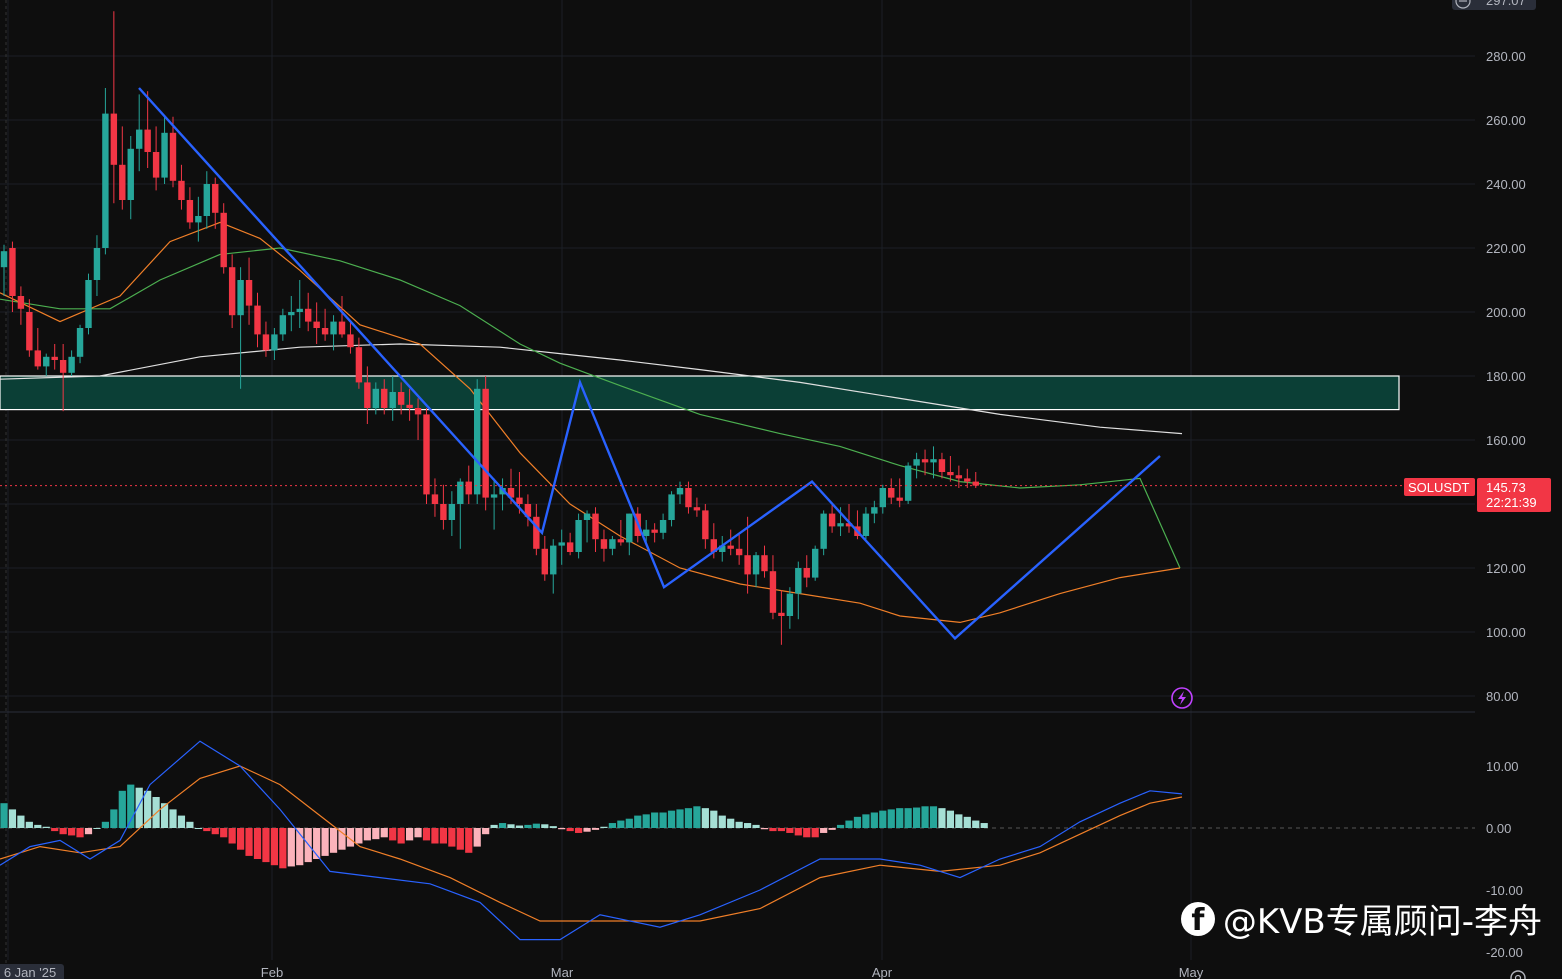  I want to click on facebook-icon: f, so click(1197, 918).